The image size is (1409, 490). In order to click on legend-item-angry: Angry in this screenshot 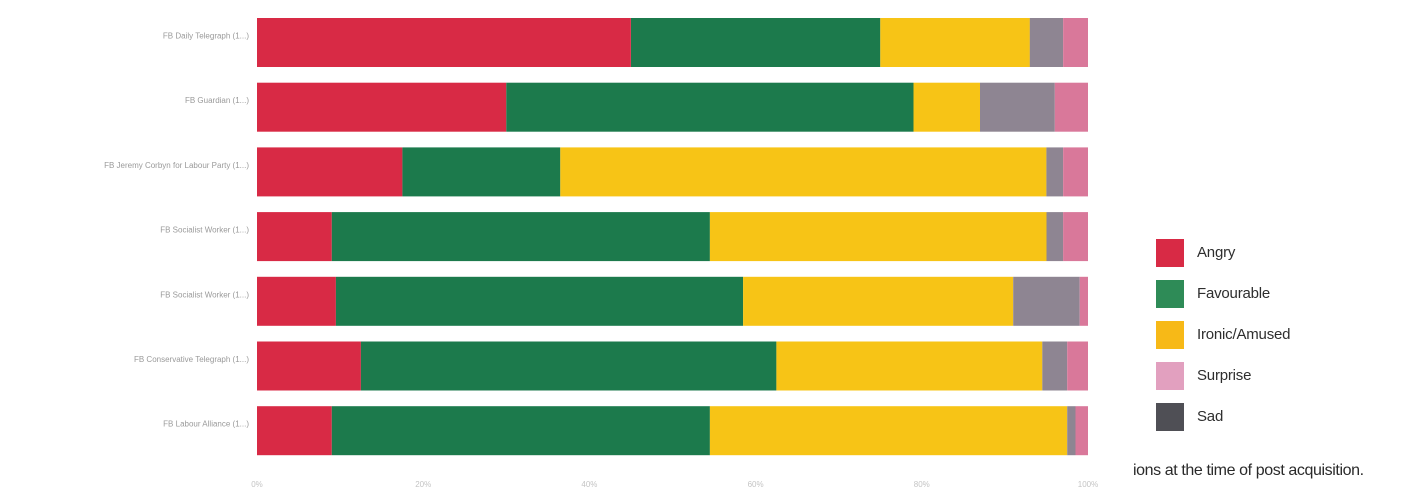, I will do `click(1256, 252)`.